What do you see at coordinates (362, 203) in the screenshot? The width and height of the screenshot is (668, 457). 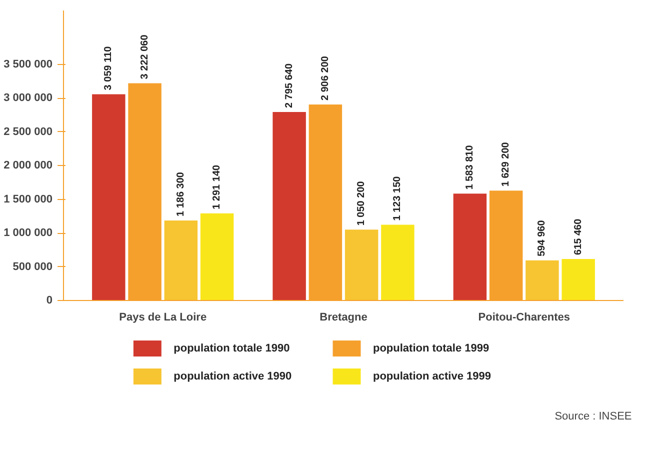 I see `data-label: 1 050 200` at bounding box center [362, 203].